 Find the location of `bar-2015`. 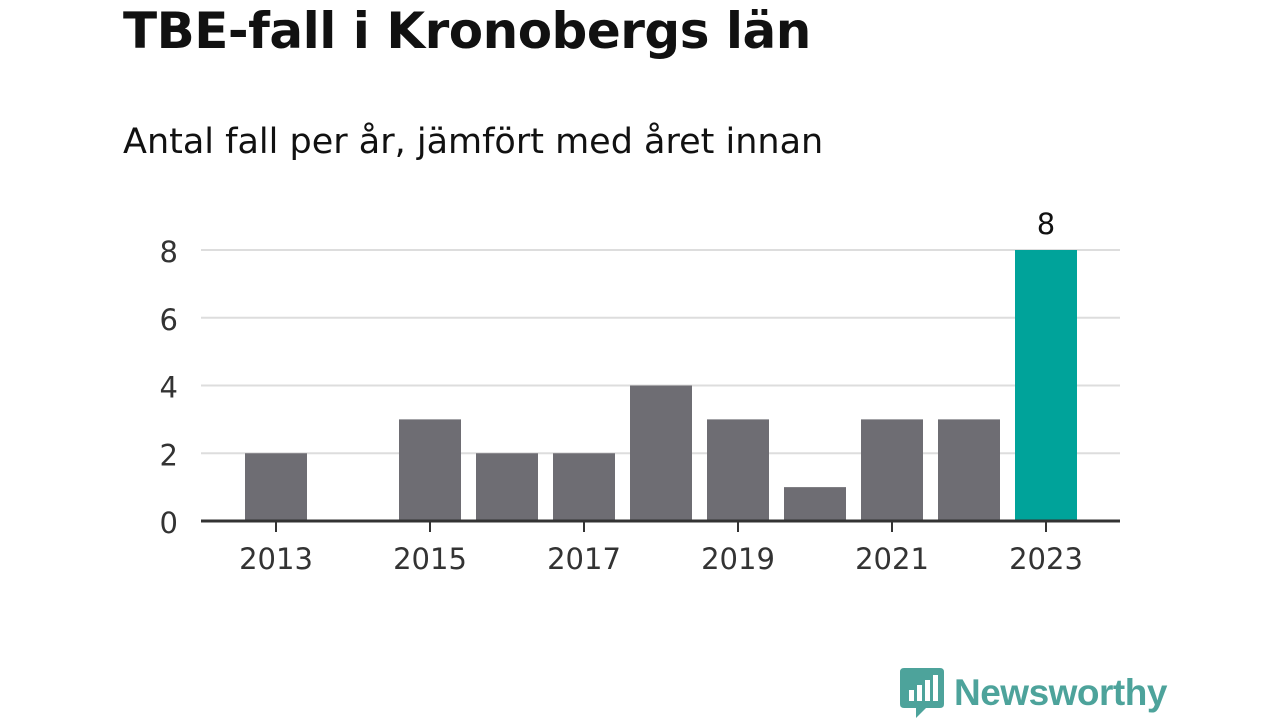

bar-2015 is located at coordinates (430, 470).